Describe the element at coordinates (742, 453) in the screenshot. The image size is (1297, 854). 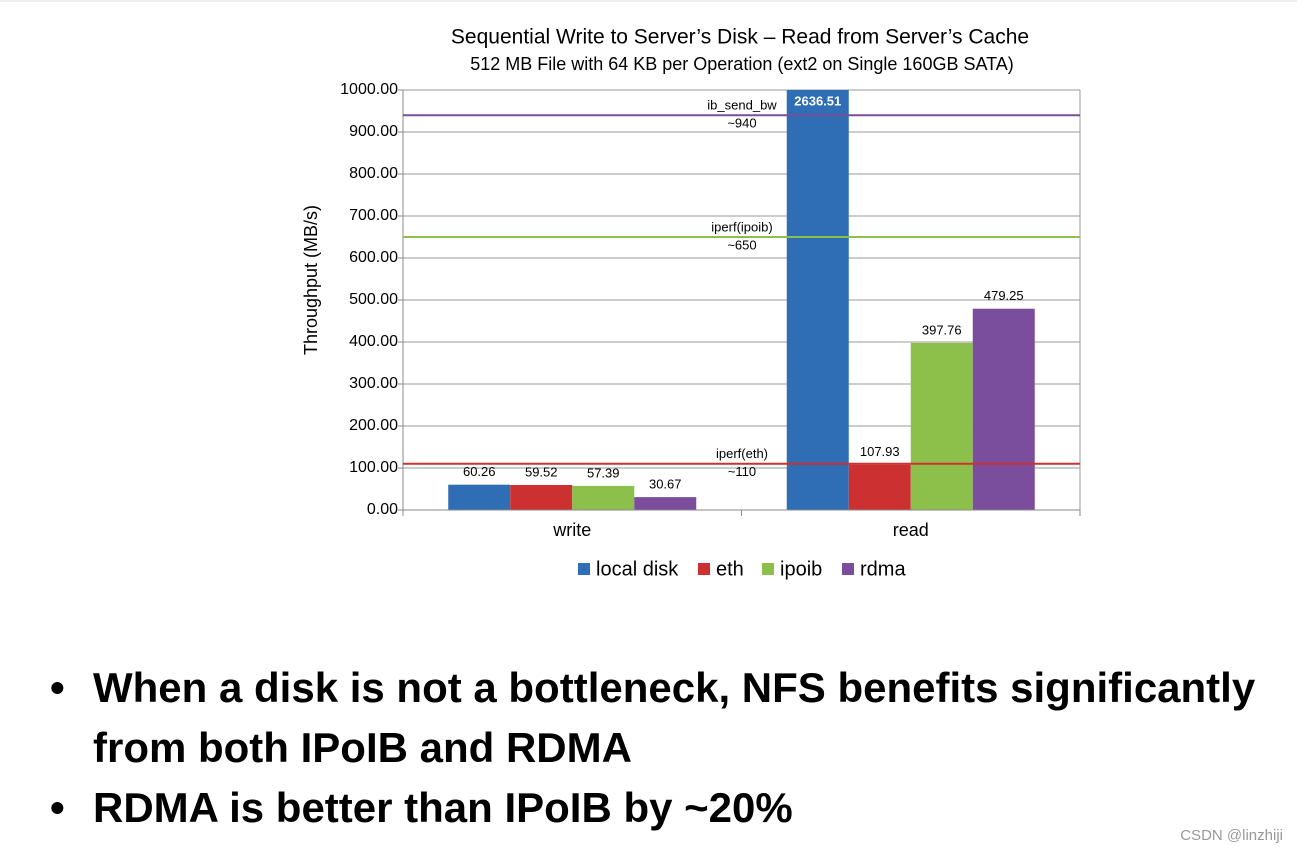
I see `reference-name: iperf(eth)` at that location.